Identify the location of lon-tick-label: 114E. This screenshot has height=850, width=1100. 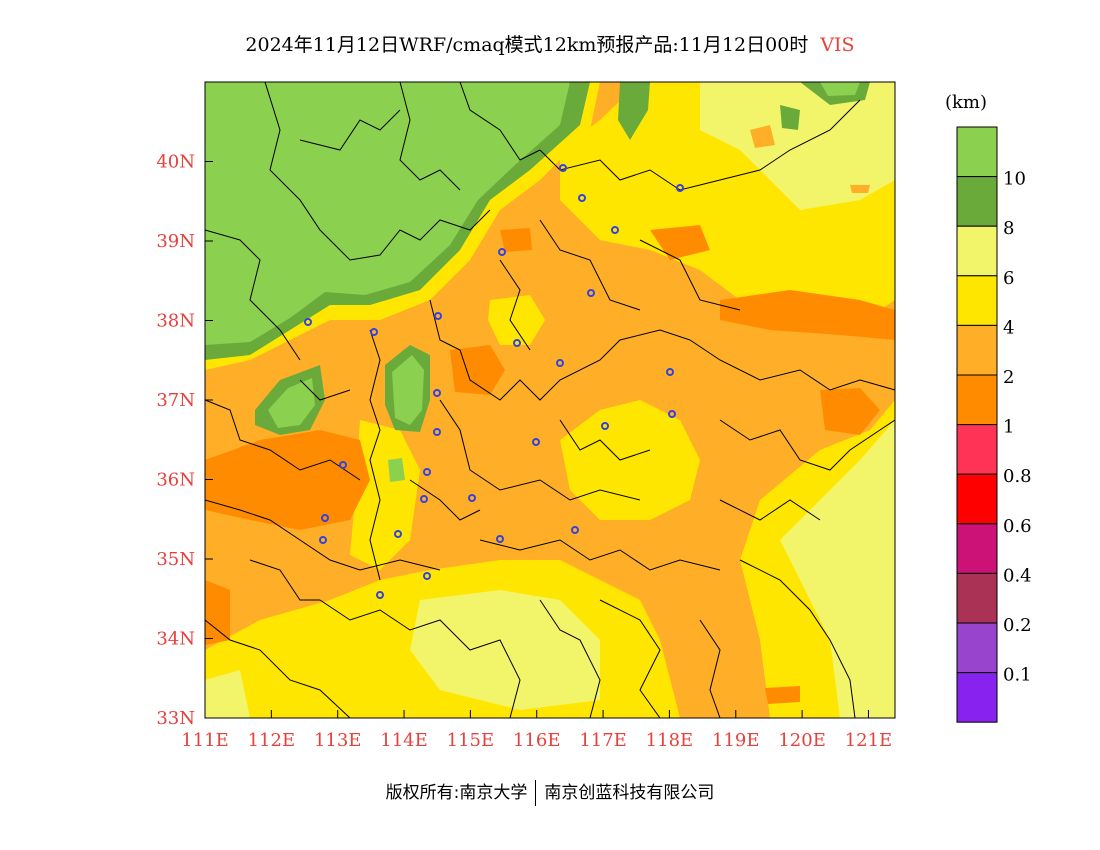
(404, 740).